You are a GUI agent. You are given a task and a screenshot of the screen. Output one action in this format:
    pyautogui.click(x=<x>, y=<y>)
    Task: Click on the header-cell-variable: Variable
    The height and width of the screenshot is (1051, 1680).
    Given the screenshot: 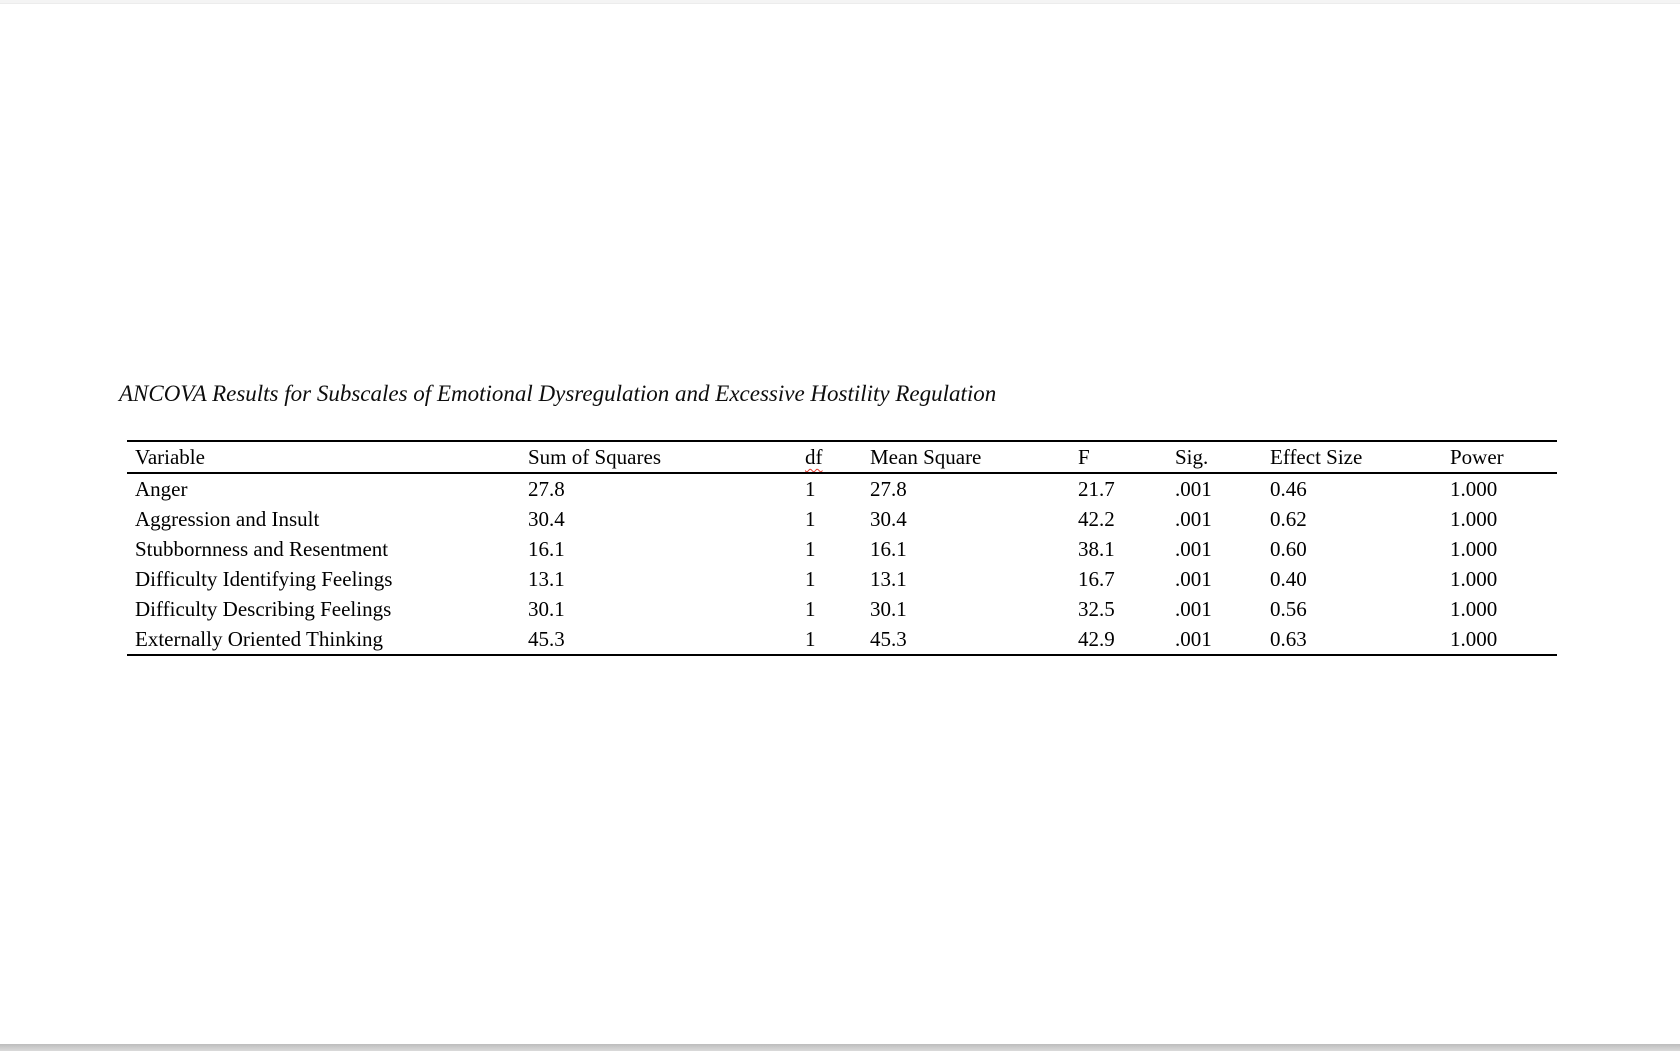 What is the action you would take?
    pyautogui.click(x=170, y=457)
    